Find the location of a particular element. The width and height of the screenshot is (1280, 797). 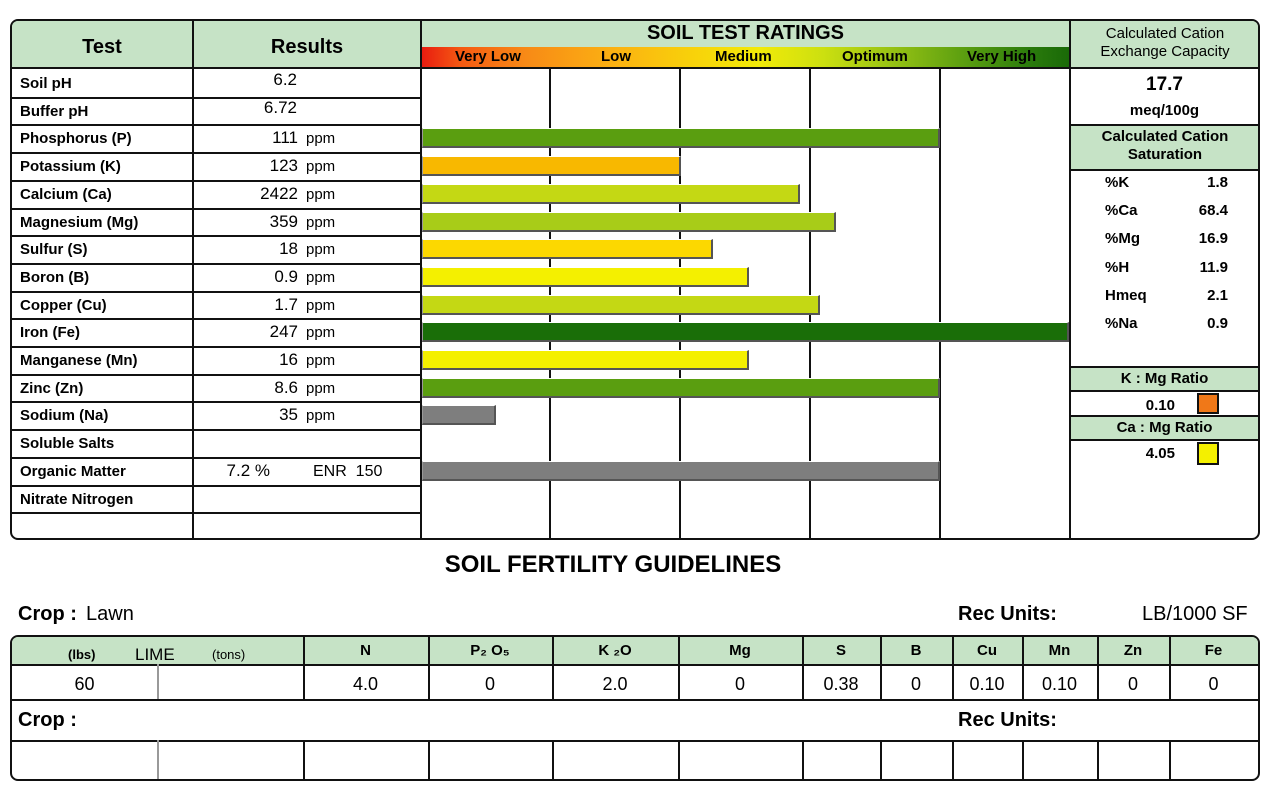

scale-medium: Medium is located at coordinates (743, 56).